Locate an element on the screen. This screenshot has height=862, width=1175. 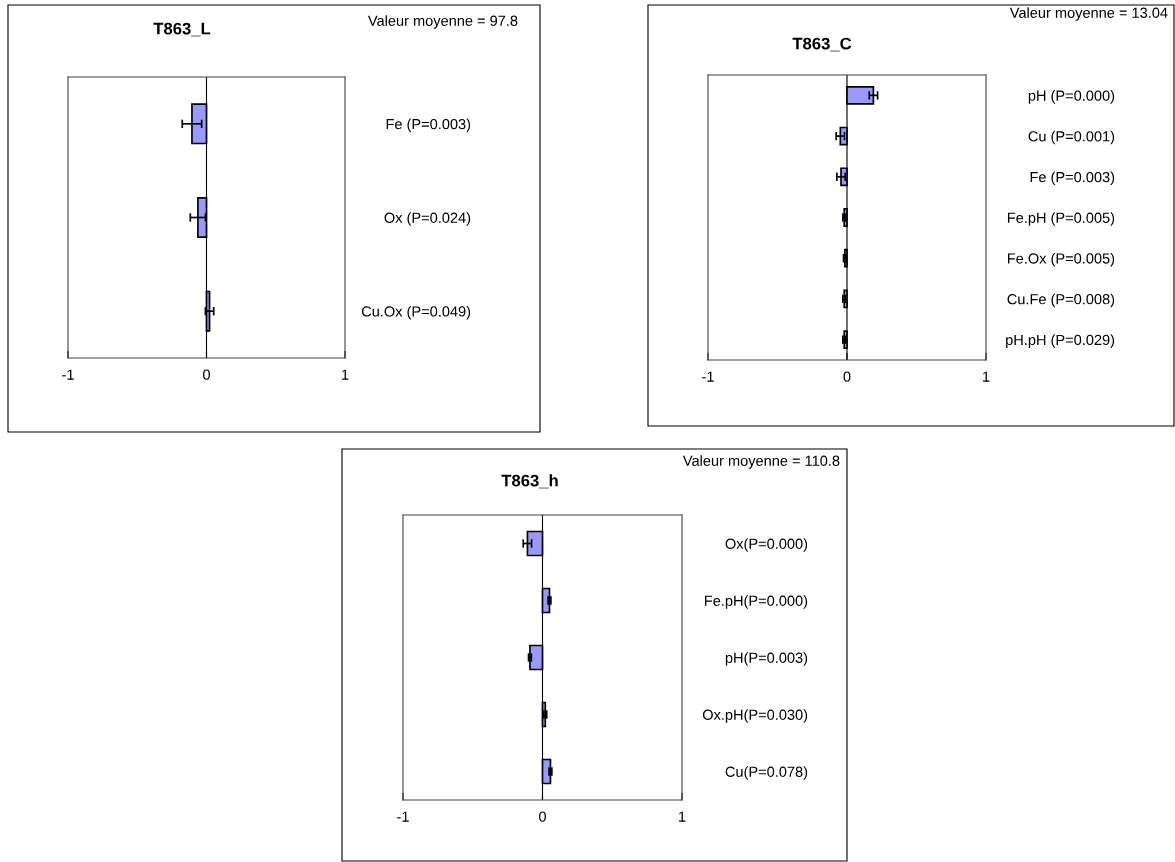
text: Valeur moyenne = 110.8 is located at coordinates (761, 462).